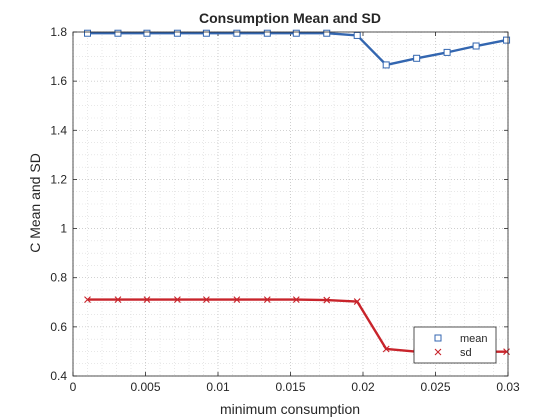  Describe the element at coordinates (35, 203) in the screenshot. I see `y-axis-label: C Mean and SD` at that location.